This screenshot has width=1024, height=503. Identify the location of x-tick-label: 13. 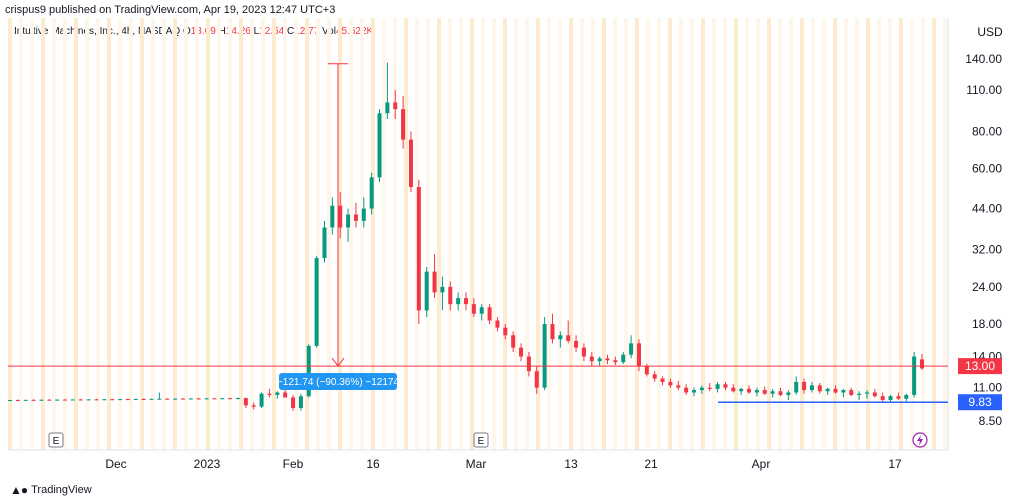
(571, 464).